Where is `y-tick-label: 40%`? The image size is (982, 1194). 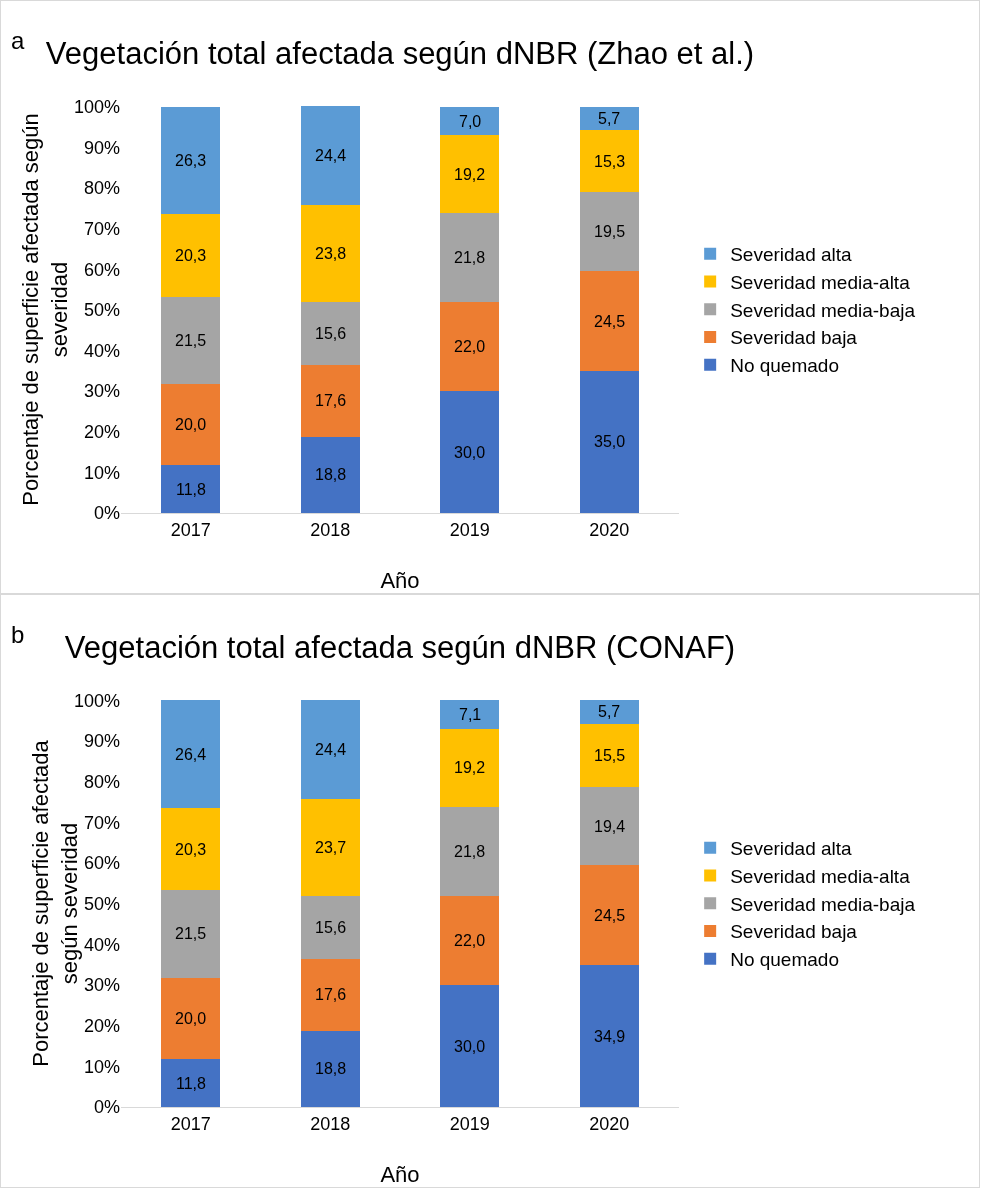 y-tick-label: 40% is located at coordinates (101, 944).